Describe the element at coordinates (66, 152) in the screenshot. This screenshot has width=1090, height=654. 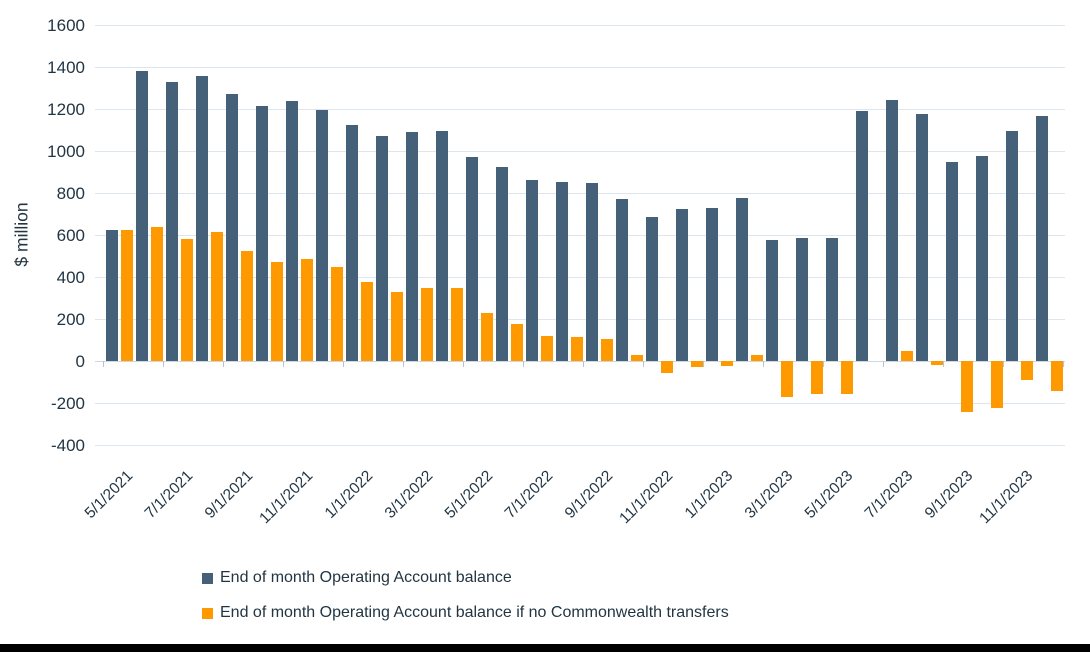
I see `y-tick-label: 1000` at that location.